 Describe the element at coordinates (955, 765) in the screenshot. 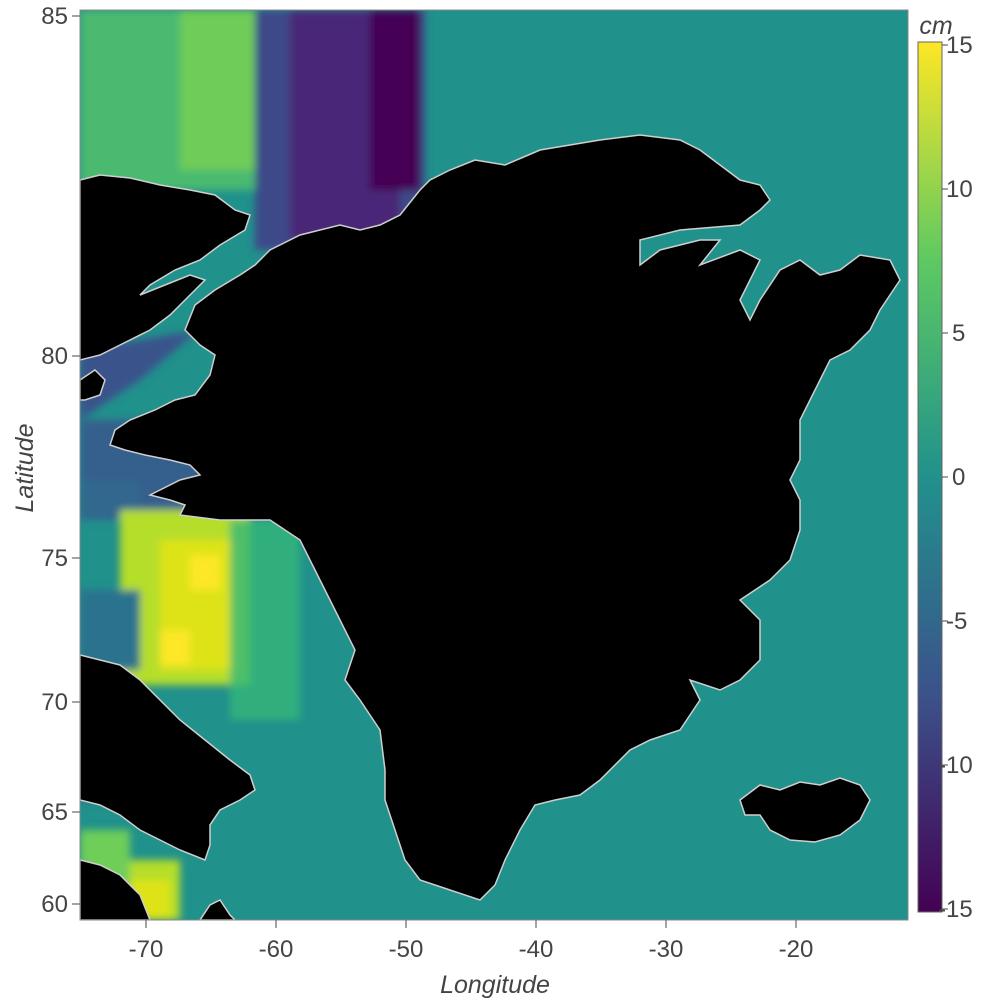

I see `colorbar-tick-label: -10` at that location.